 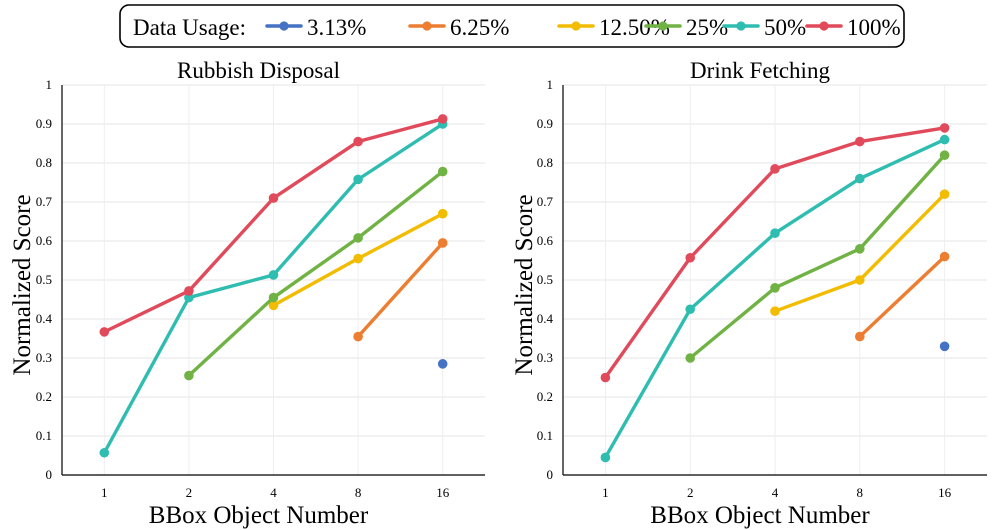 What do you see at coordinates (785, 27) in the screenshot?
I see `legend-label: 50%` at bounding box center [785, 27].